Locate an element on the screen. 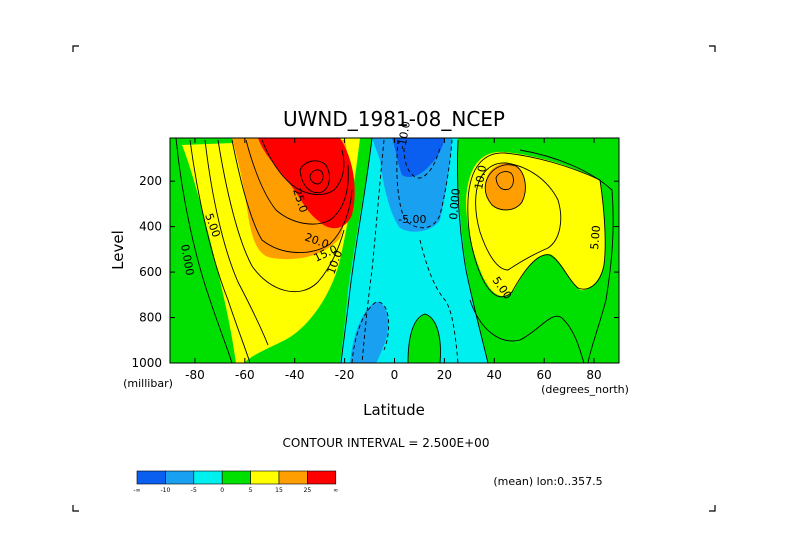 The height and width of the screenshot is (558, 789). colorbar-label: -∞ is located at coordinates (136, 490).